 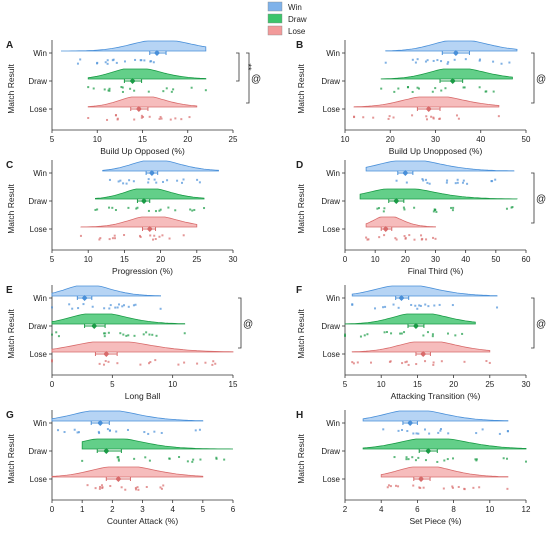 I want to click on y-tick-label-draw: Draw, so click(x=37, y=201).